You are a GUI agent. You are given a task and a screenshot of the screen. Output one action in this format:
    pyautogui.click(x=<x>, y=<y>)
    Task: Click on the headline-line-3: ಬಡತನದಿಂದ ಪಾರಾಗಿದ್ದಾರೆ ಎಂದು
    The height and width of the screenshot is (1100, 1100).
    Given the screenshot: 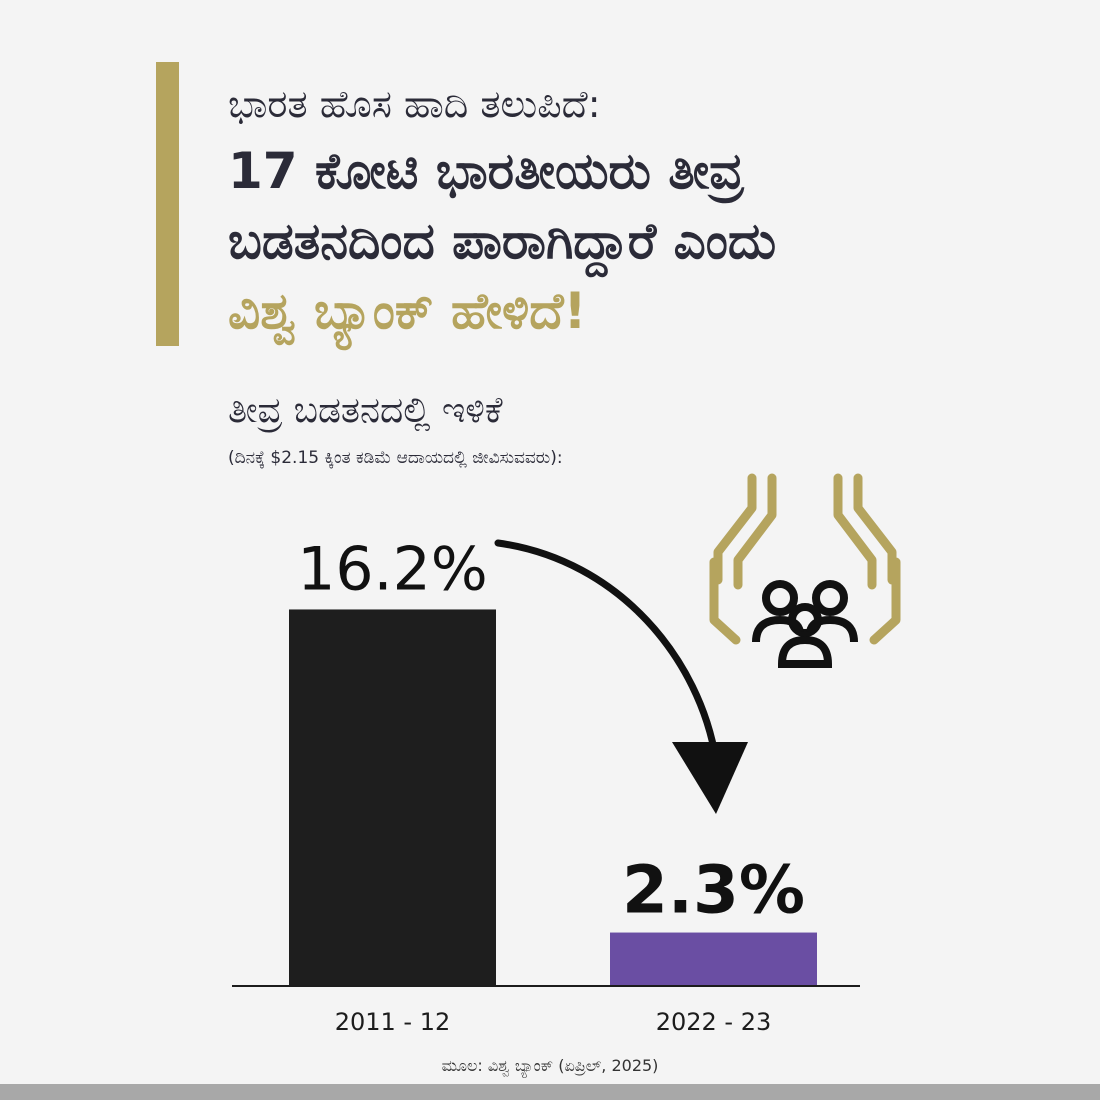 What is the action you would take?
    pyautogui.click(x=502, y=241)
    